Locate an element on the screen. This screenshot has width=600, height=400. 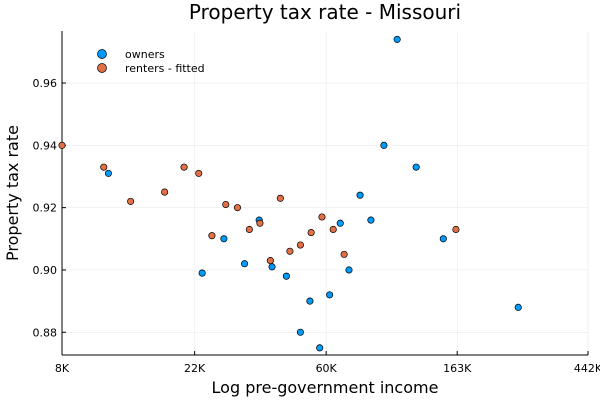
x-axis-label: Log pre-government income is located at coordinates (325, 387).